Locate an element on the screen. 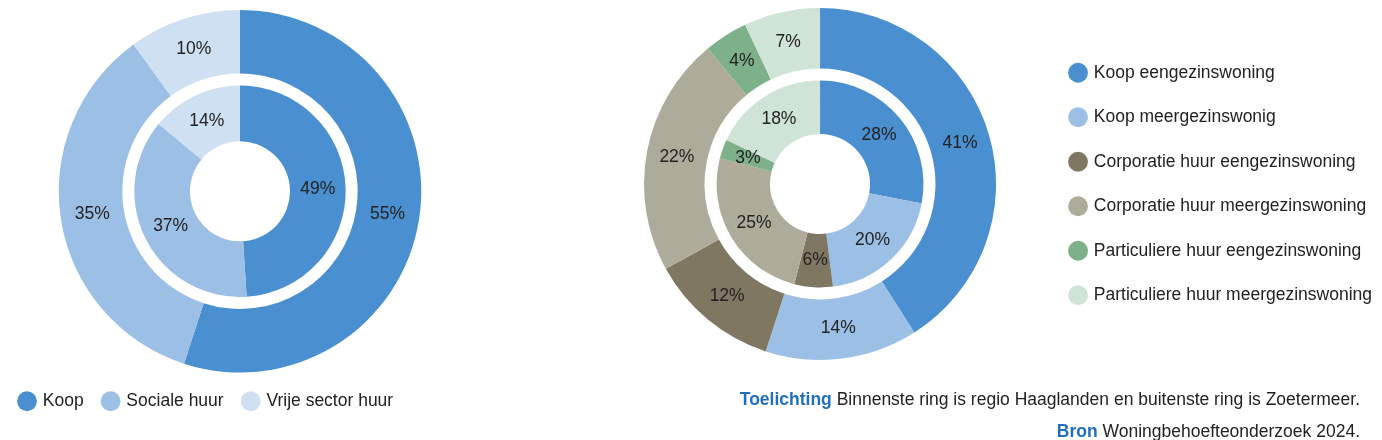  legend-label: Koop meergezinswonig is located at coordinates (1184, 116).